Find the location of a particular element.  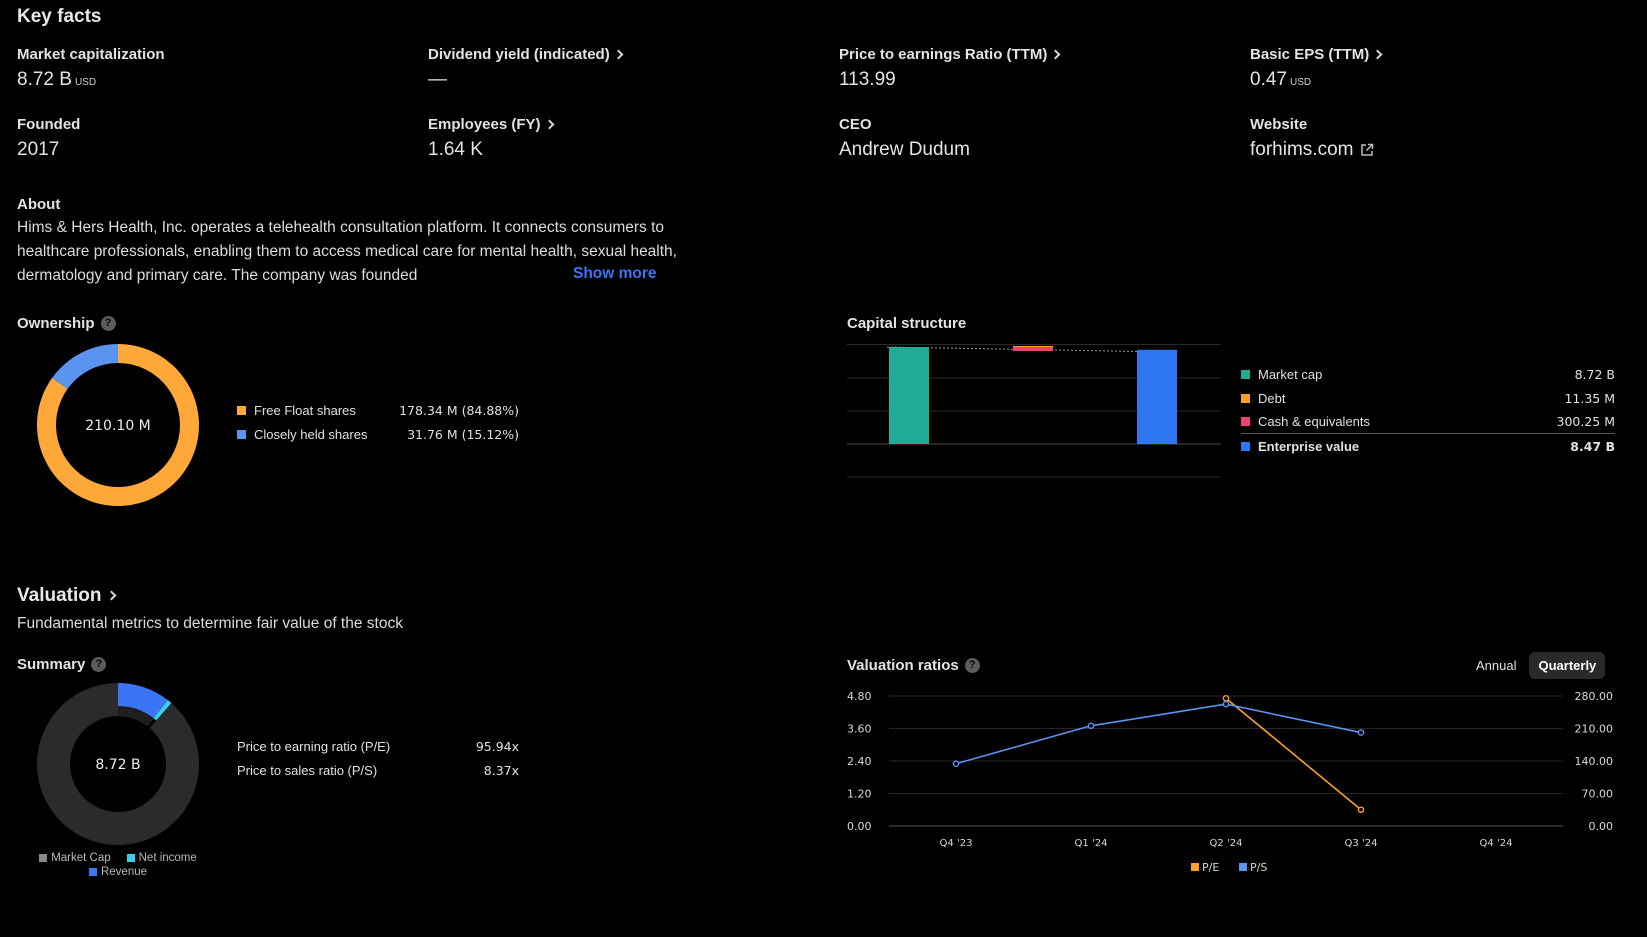

y-left-tick: 4.80 is located at coordinates (859, 696).